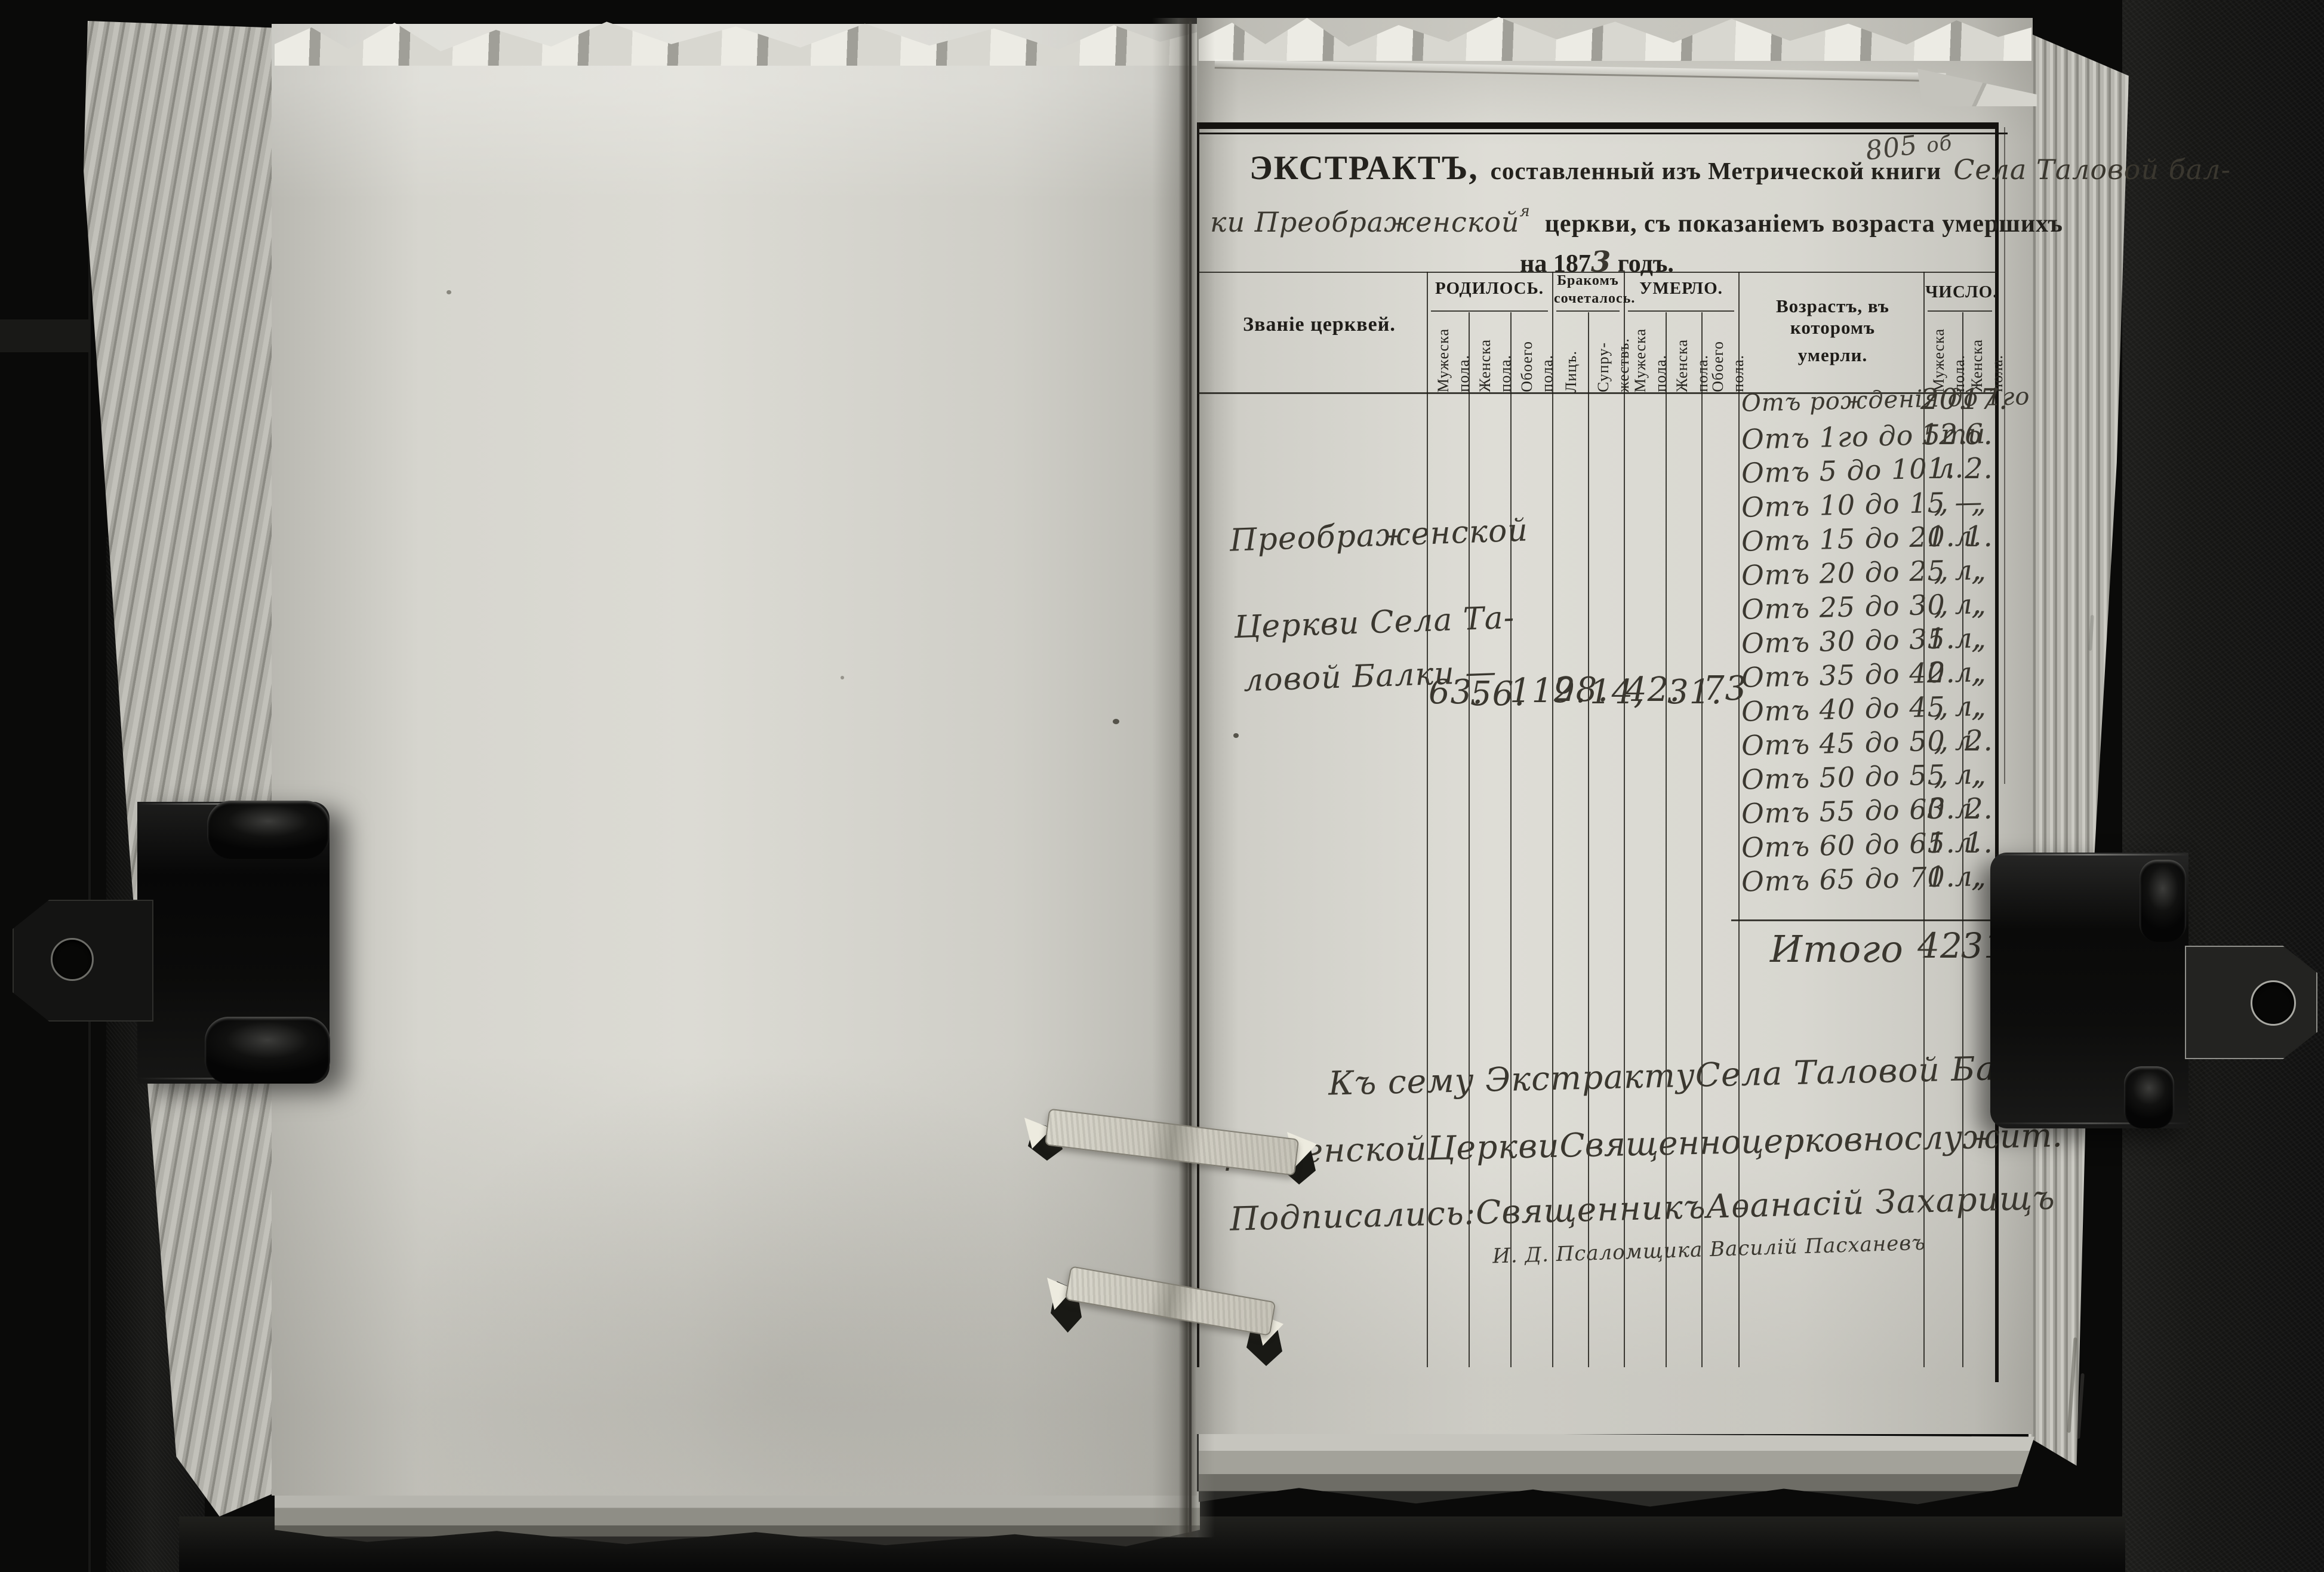  Describe the element at coordinates (1864, 920) in the screenshot. I see `total-rule` at that location.